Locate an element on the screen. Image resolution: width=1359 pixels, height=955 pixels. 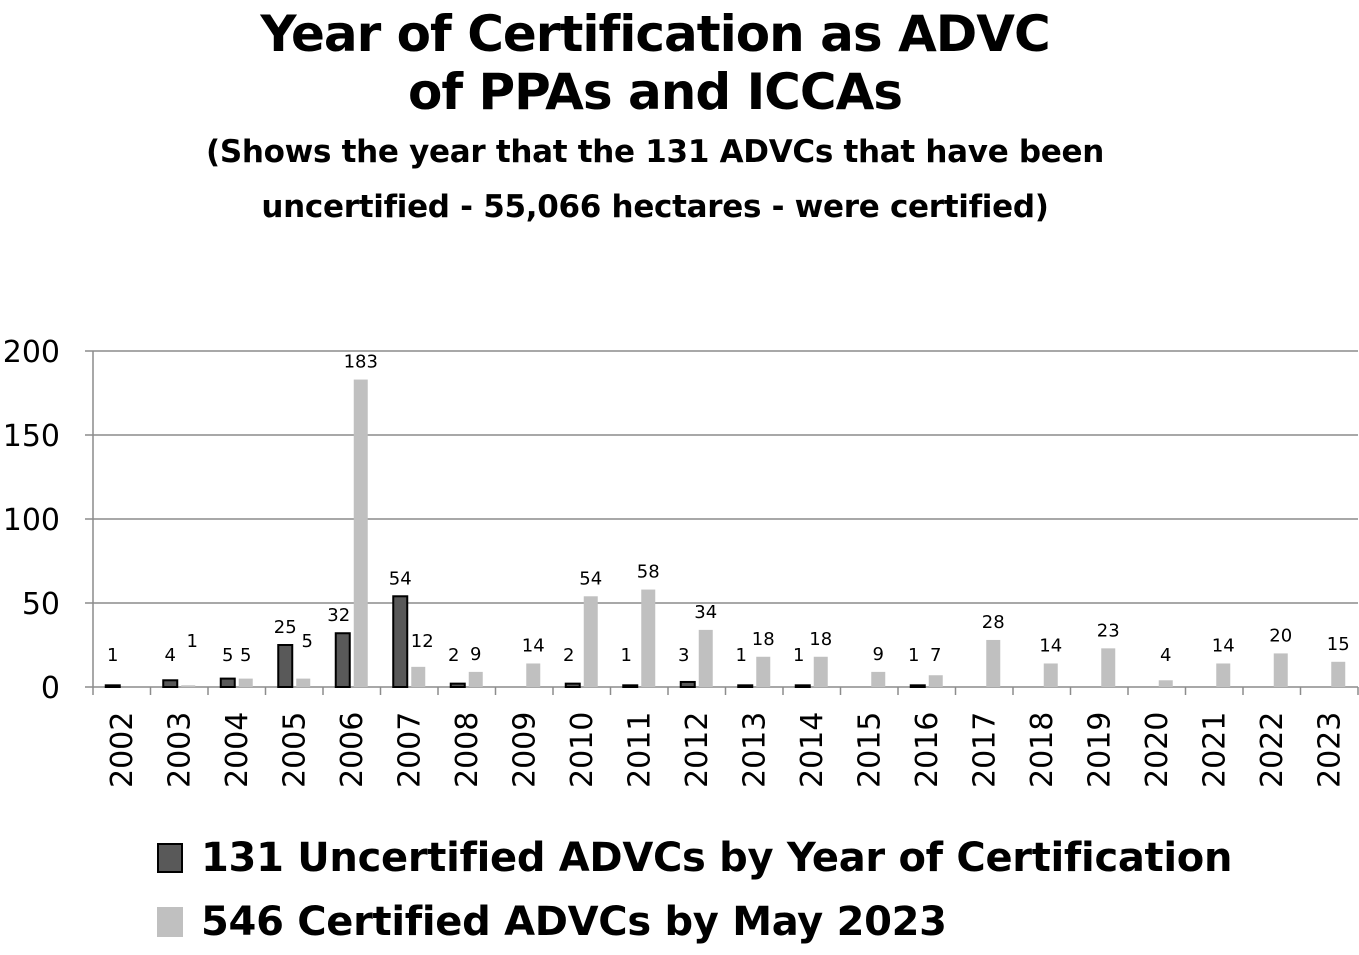
legend-label-certified: 546 Certified ADVCs by May 2023 is located at coordinates (574, 922).